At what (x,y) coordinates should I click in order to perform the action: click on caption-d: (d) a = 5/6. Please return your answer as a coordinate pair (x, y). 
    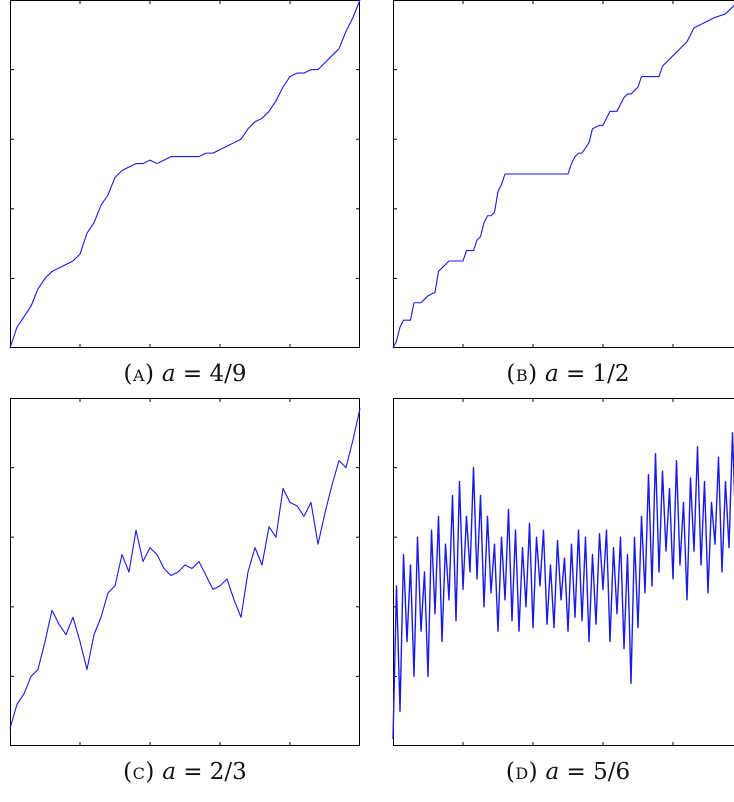
    Looking at the image, I should click on (566, 772).